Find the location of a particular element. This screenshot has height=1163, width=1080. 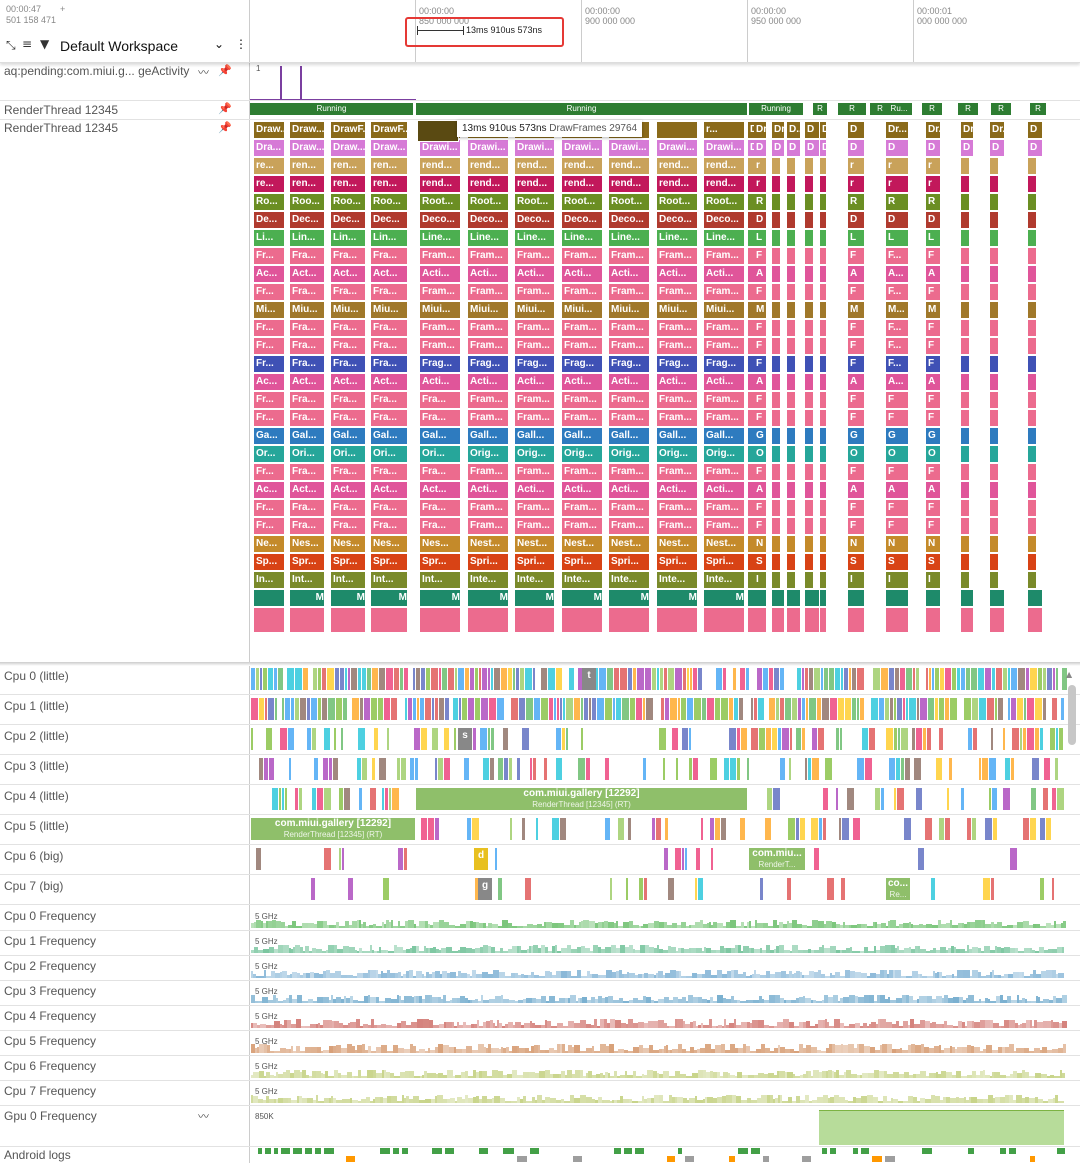

cpu-slice-marker: d is located at coordinates (481, 859).